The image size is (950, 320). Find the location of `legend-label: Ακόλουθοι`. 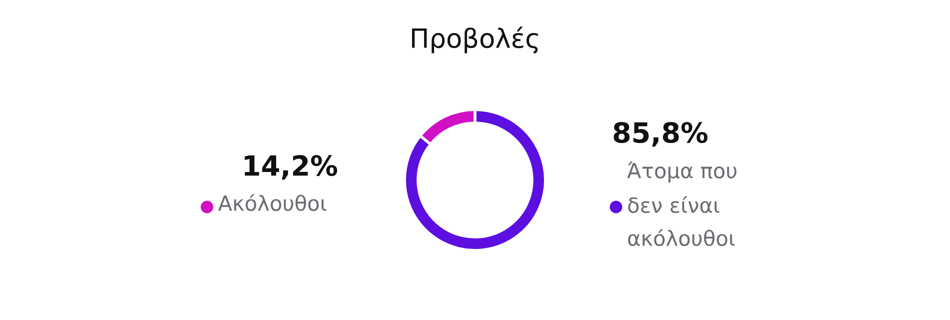

legend-label: Ακόλουθοι is located at coordinates (272, 203).